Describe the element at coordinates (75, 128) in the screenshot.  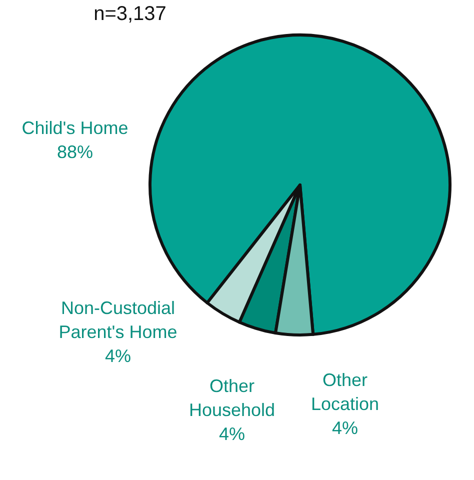
I see `slice-label: Child's Home` at that location.